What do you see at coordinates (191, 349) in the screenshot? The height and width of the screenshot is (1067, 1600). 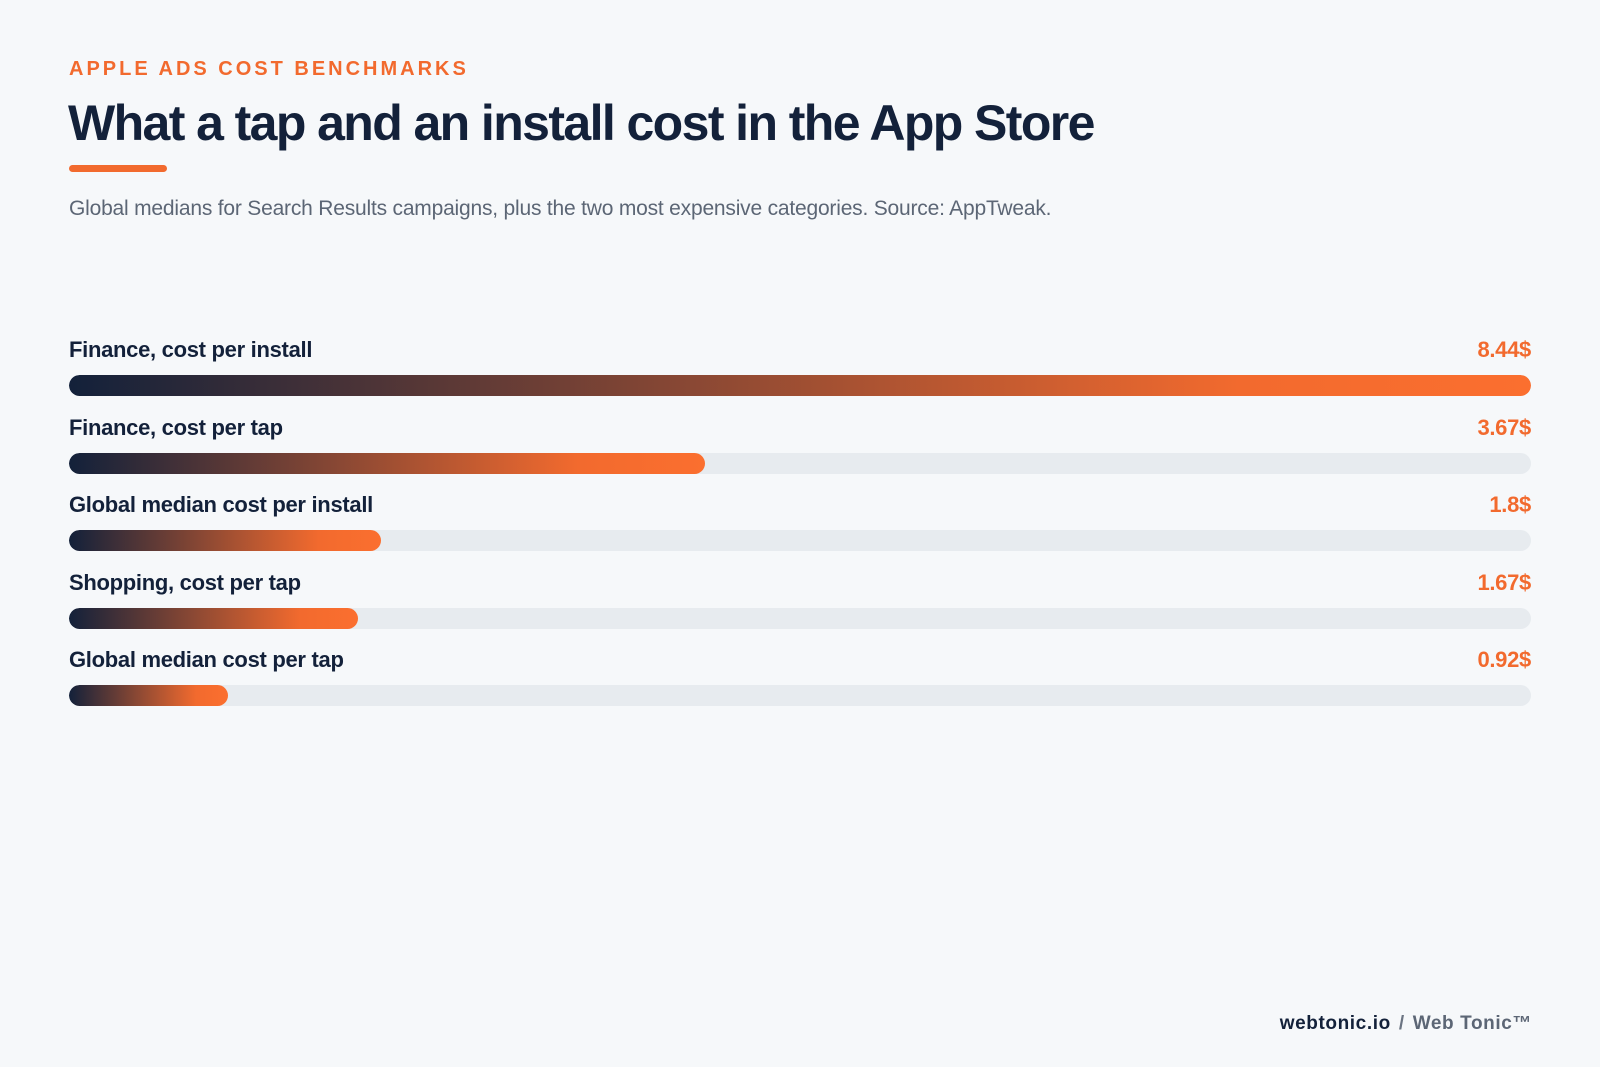 I see `bar-label: Finance, cost per install` at bounding box center [191, 349].